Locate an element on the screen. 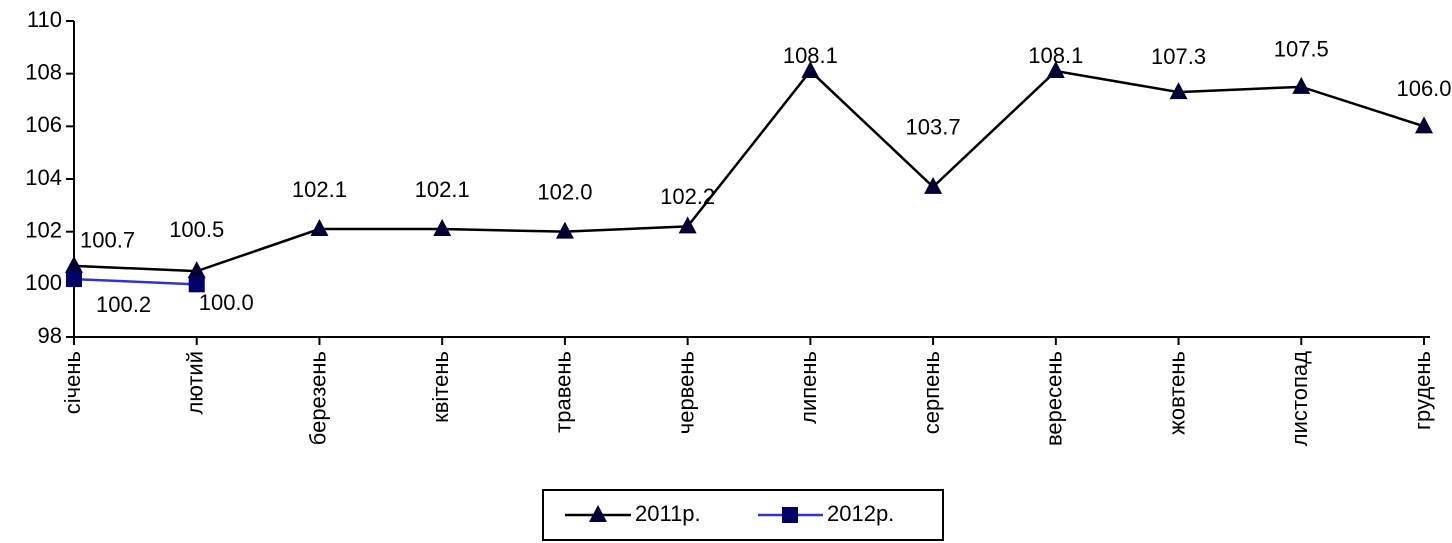  x-tick-label: вересень is located at coordinates (1054, 398).